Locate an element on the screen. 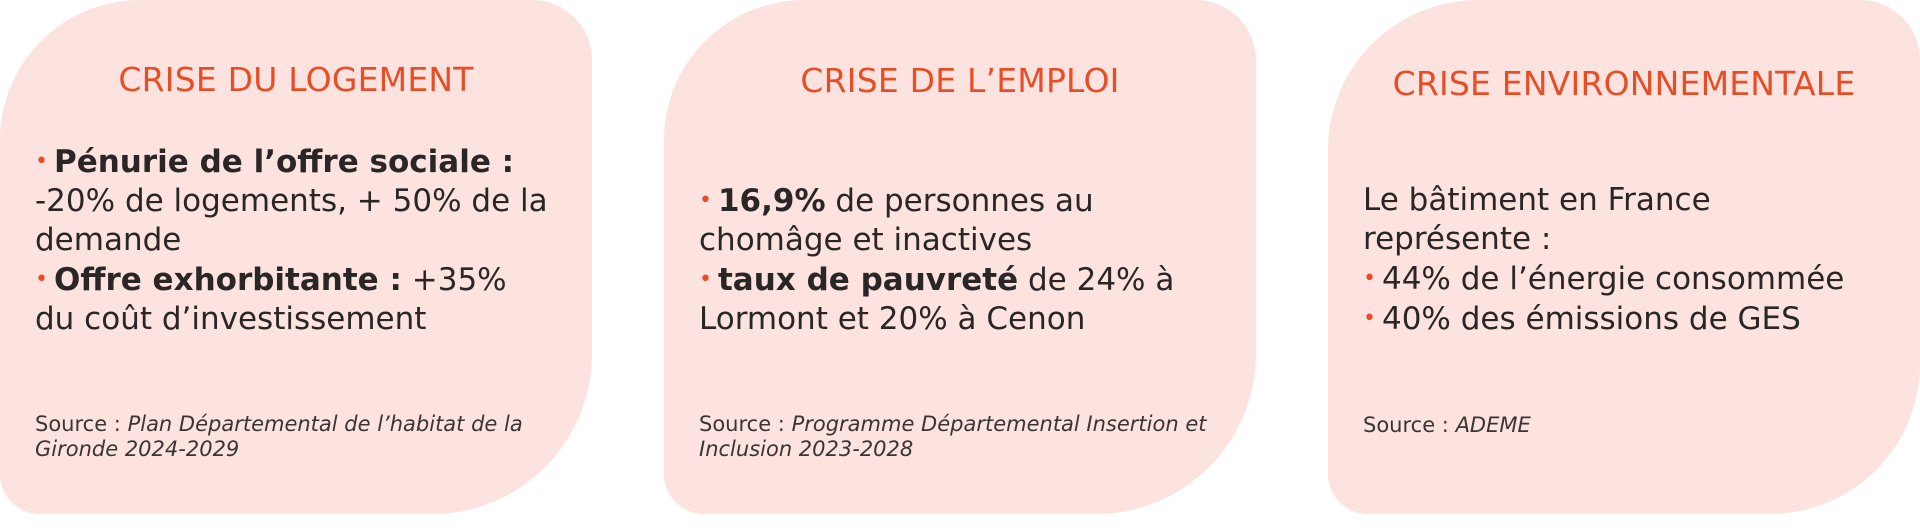  body-intro: Le bâtiment en France représente : is located at coordinates (1537, 219).